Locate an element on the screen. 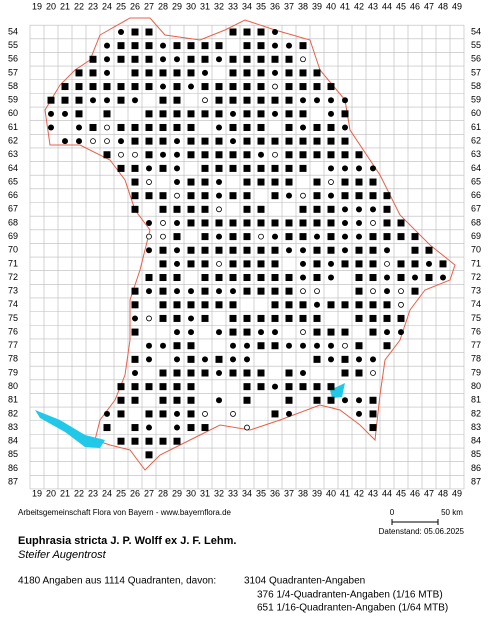 The width and height of the screenshot is (500, 625). column-label: 37 is located at coordinates (289, 493).